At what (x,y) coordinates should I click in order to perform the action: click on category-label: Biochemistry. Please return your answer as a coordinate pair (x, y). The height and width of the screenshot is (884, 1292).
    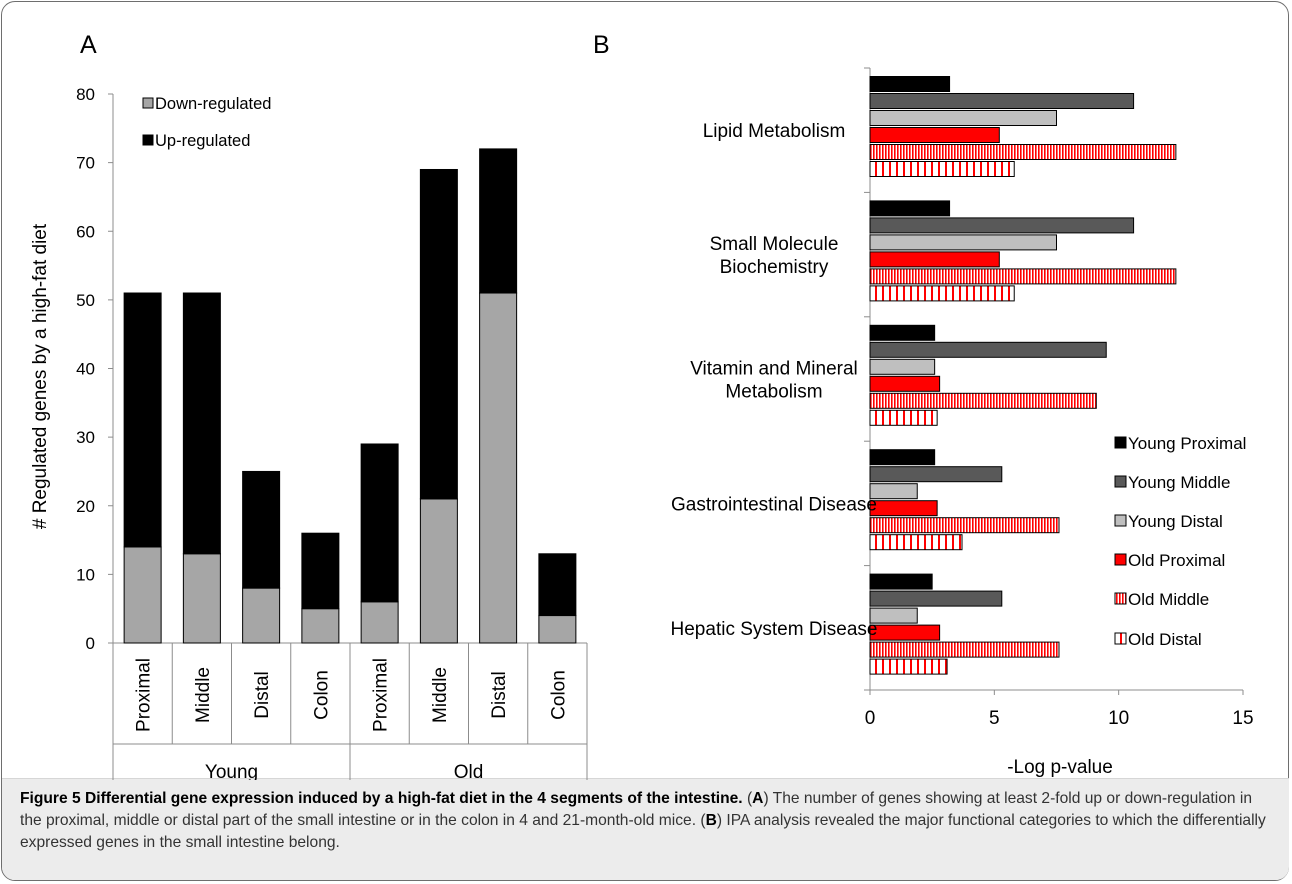
    Looking at the image, I should click on (774, 267).